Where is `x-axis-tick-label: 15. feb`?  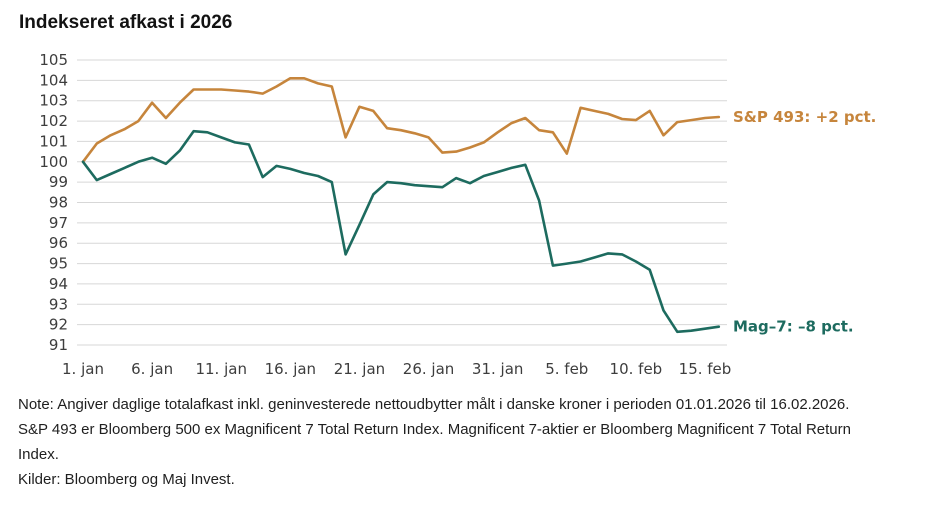
x-axis-tick-label: 15. feb is located at coordinates (705, 369).